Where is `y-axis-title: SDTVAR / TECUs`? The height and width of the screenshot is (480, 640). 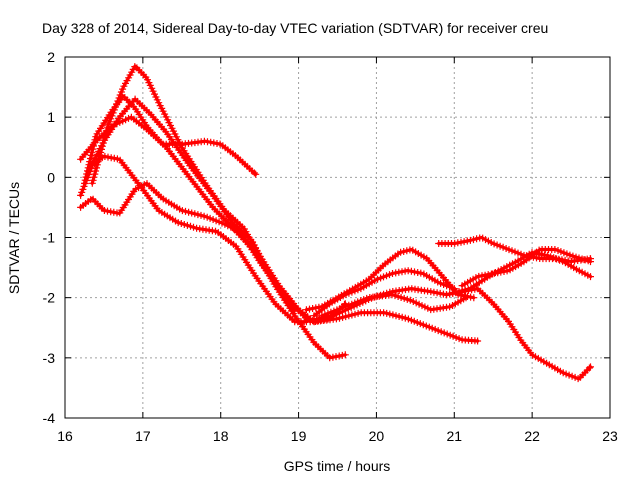
y-axis-title: SDTVAR / TECUs is located at coordinates (14, 238).